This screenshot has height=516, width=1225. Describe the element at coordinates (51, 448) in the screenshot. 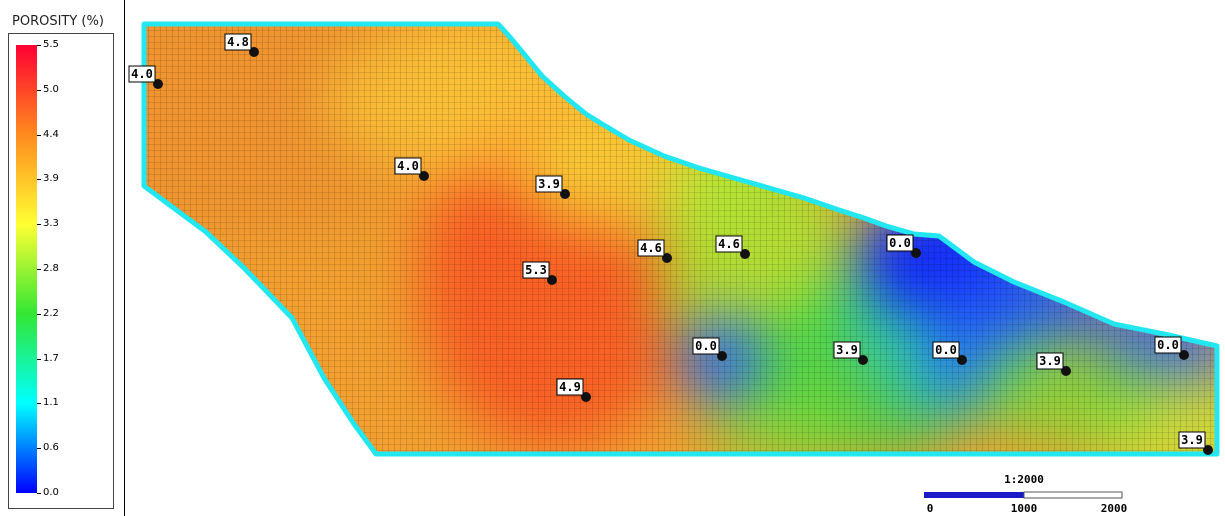

I see `legend-tick-label: 0.6` at that location.